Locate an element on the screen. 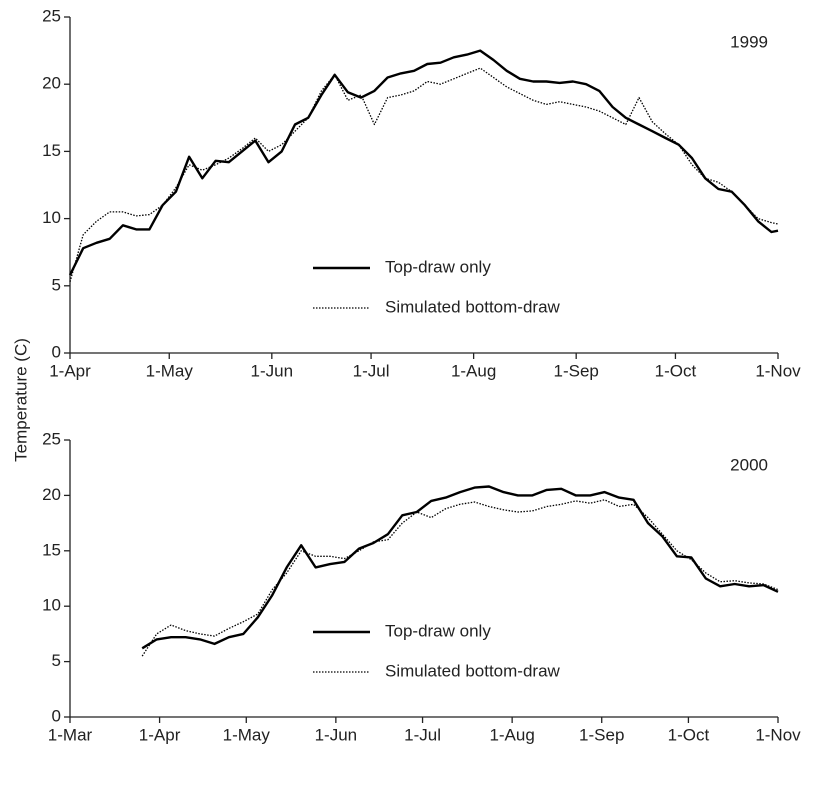 This screenshot has width=813, height=812. annotation: 2000 is located at coordinates (749, 464).